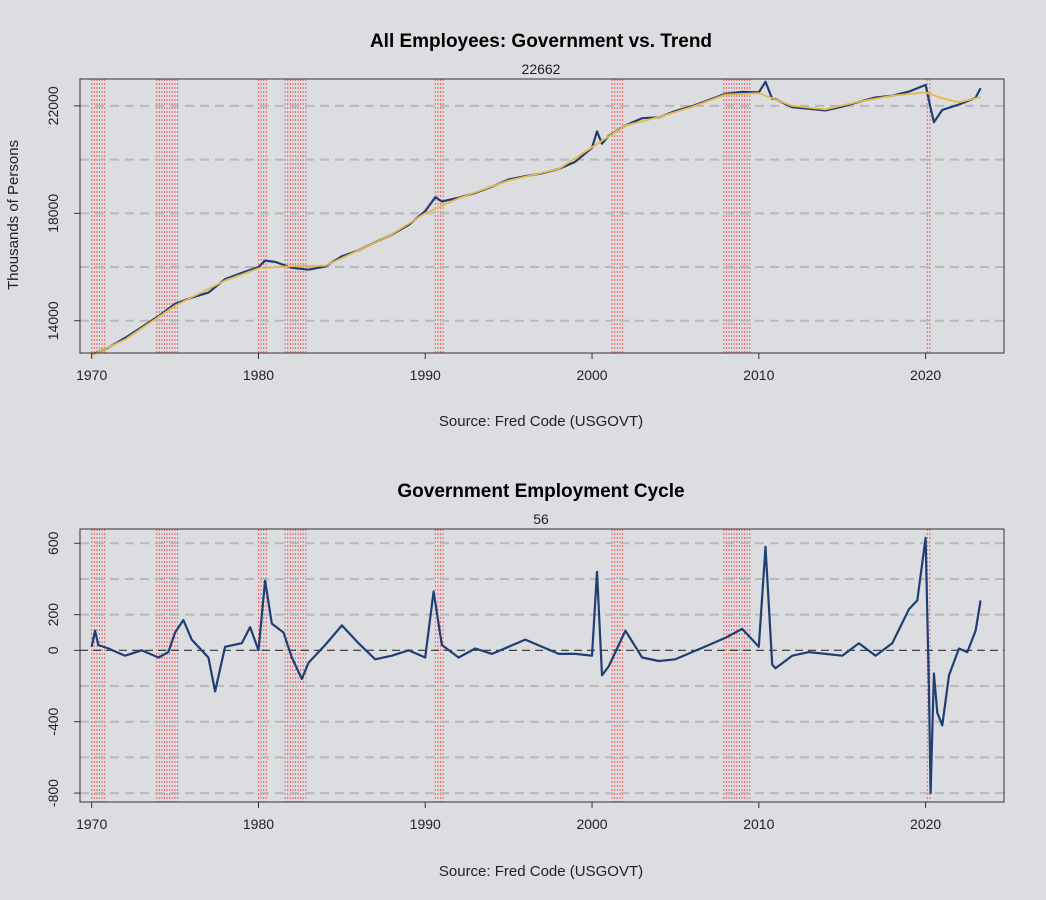 This screenshot has width=1046, height=900. Describe the element at coordinates (53, 650) in the screenshot. I see `y-tick-label: 0` at that location.